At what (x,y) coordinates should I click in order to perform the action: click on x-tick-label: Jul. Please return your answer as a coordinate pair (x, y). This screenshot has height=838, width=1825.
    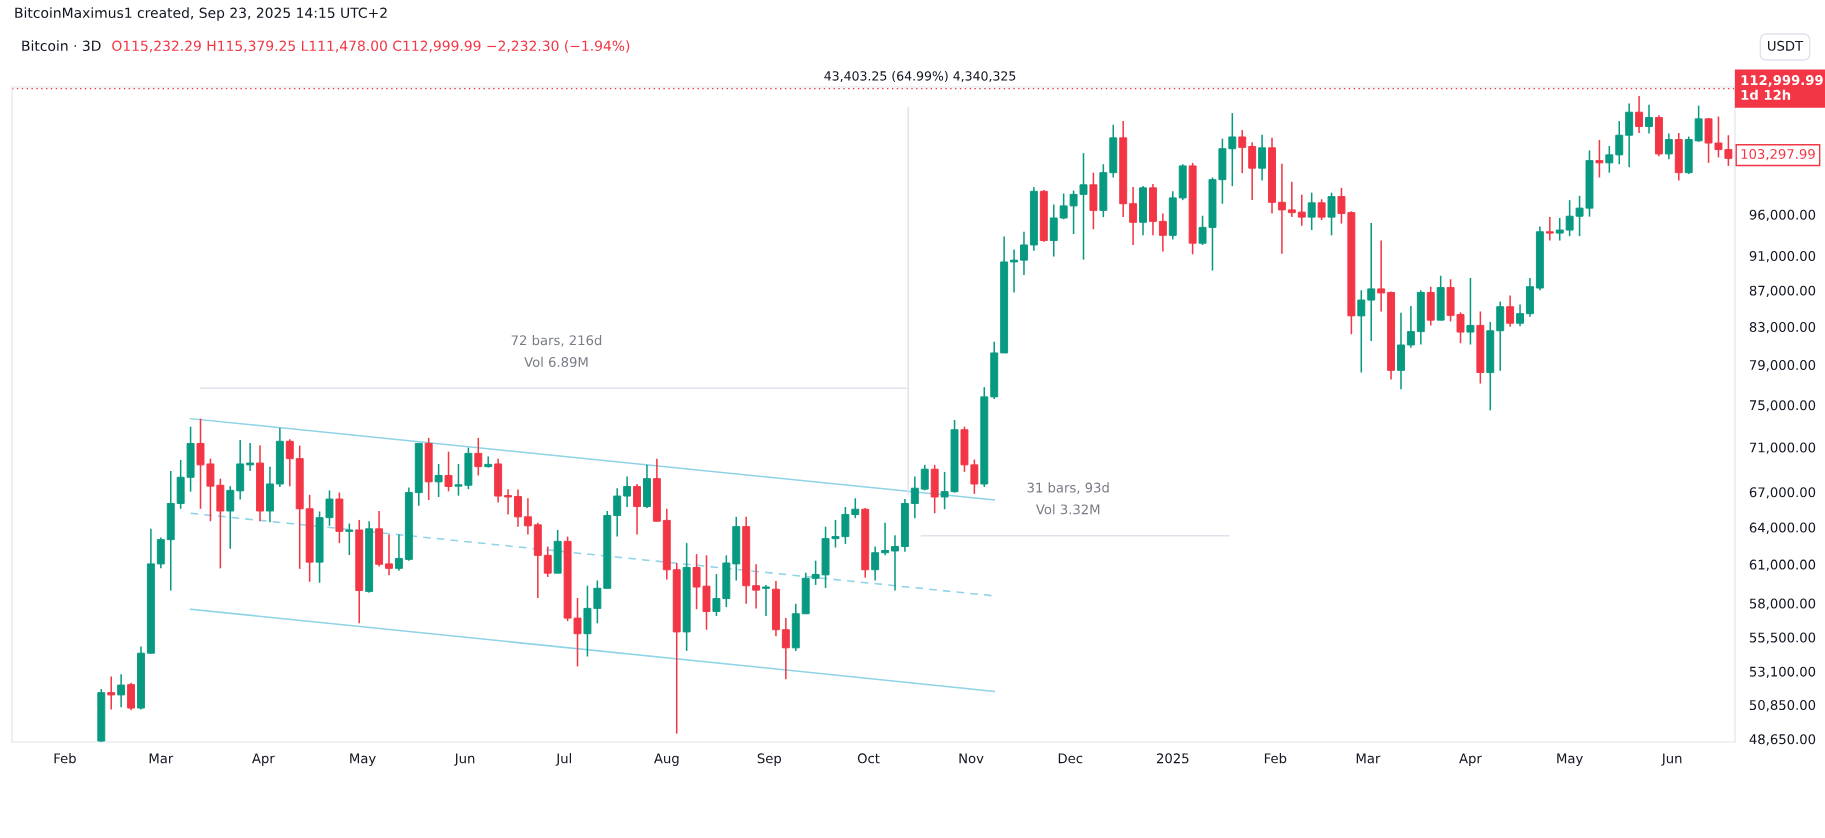
    Looking at the image, I should click on (563, 759).